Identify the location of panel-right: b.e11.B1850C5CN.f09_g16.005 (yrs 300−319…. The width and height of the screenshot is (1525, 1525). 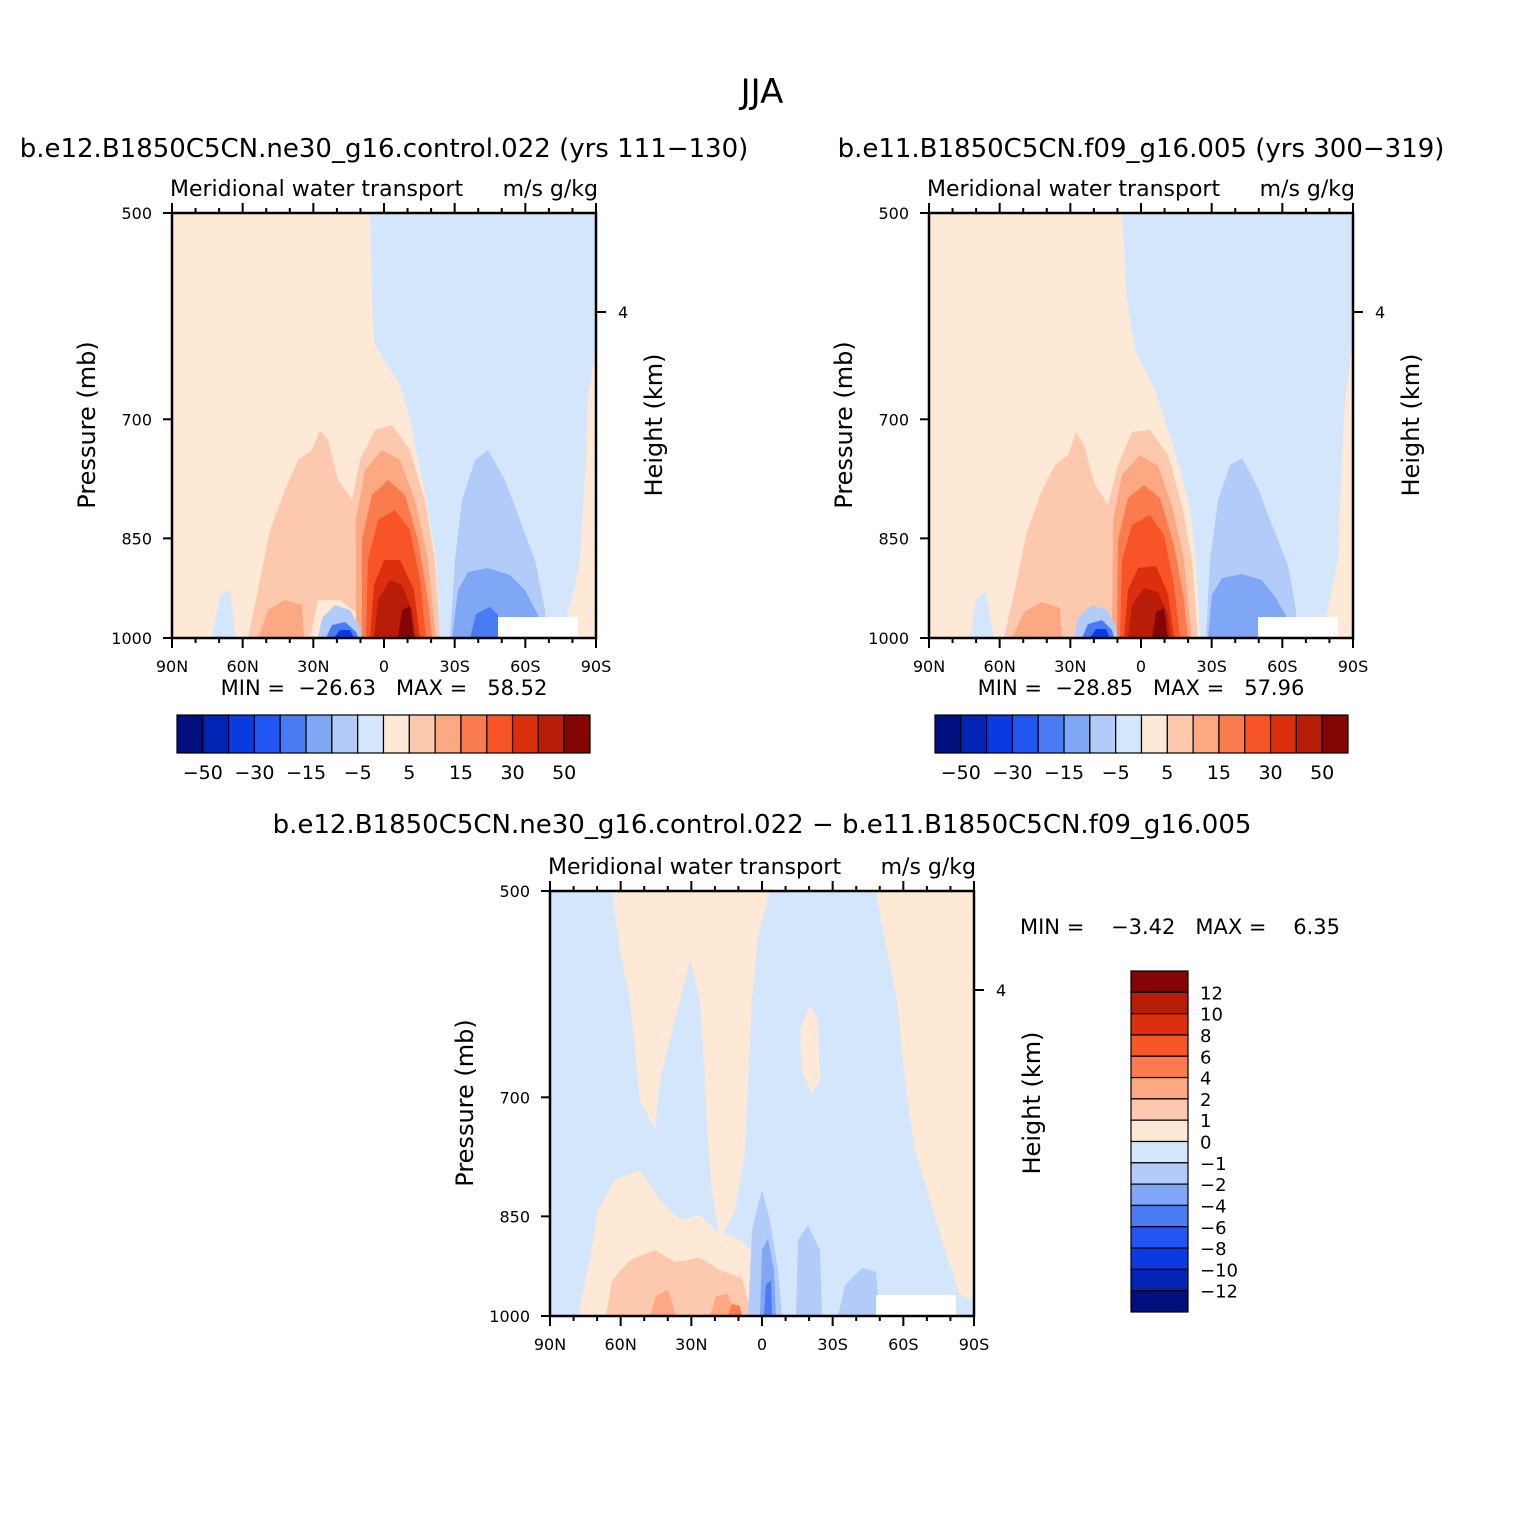
(1137, 417).